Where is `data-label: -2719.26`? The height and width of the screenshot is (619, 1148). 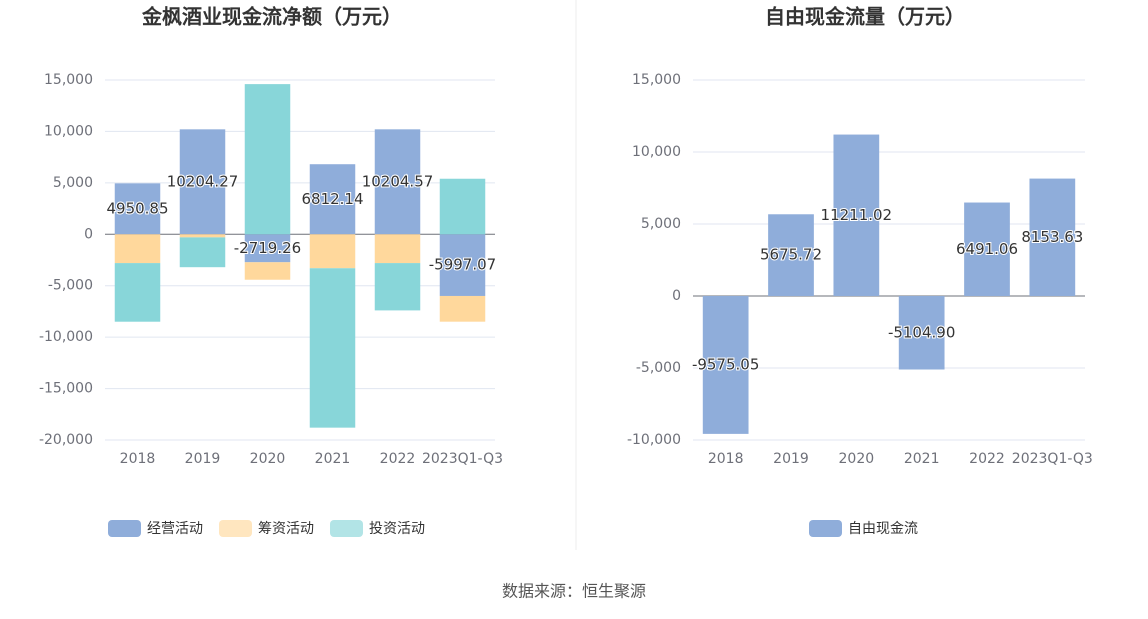 data-label: -2719.26 is located at coordinates (267, 248).